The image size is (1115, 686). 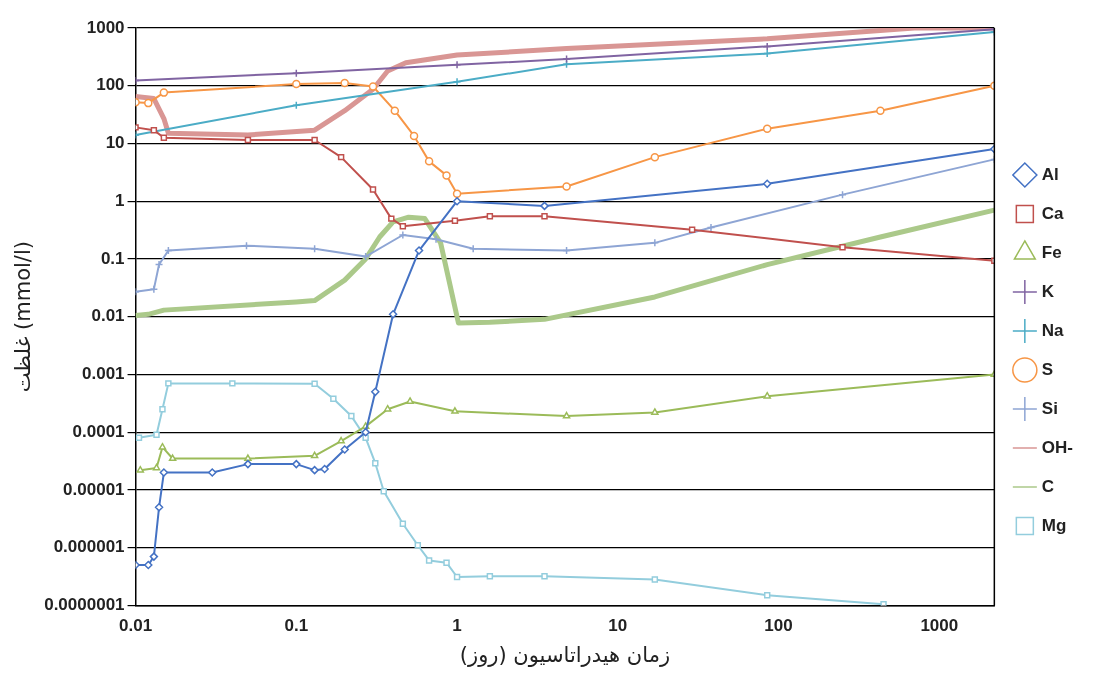 I want to click on y-tick-label: 0.0000001, so click(x=84, y=605).